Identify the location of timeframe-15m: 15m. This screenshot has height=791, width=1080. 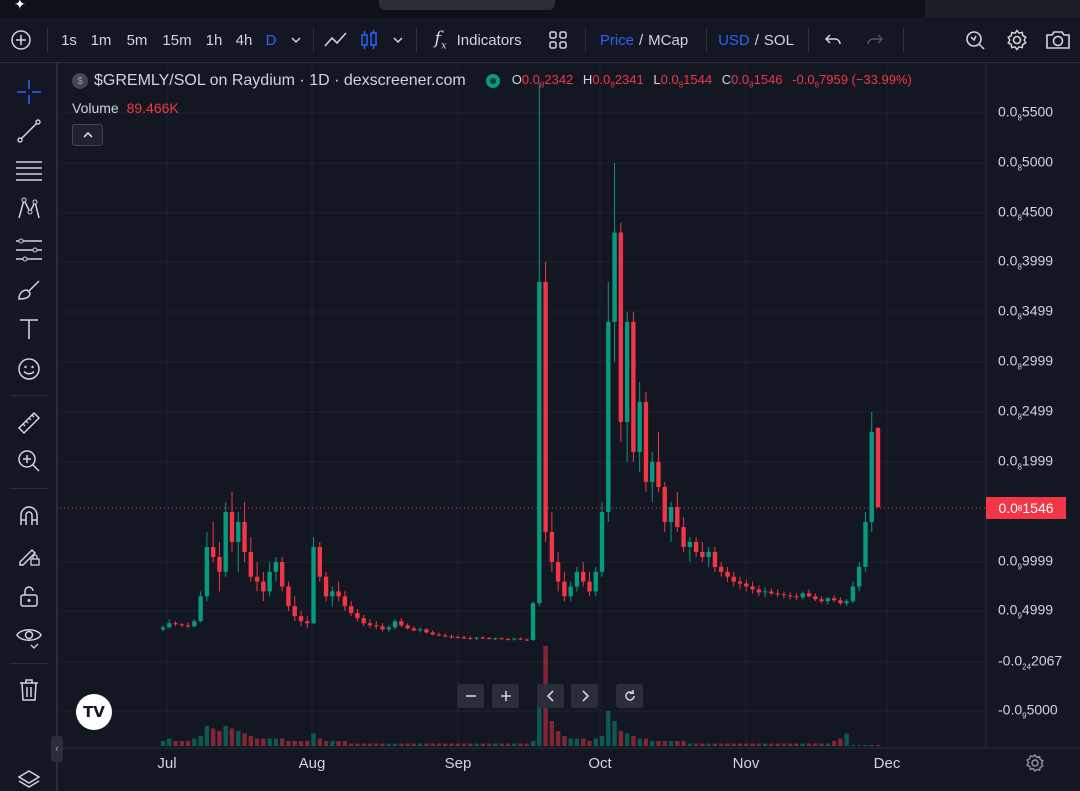
(177, 40).